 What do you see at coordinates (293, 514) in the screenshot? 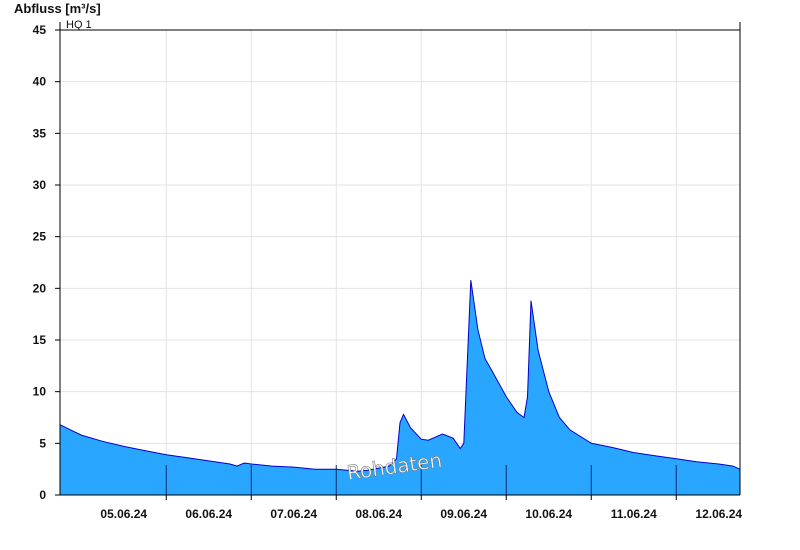
I see `x-tick-label: 07.06.24` at bounding box center [293, 514].